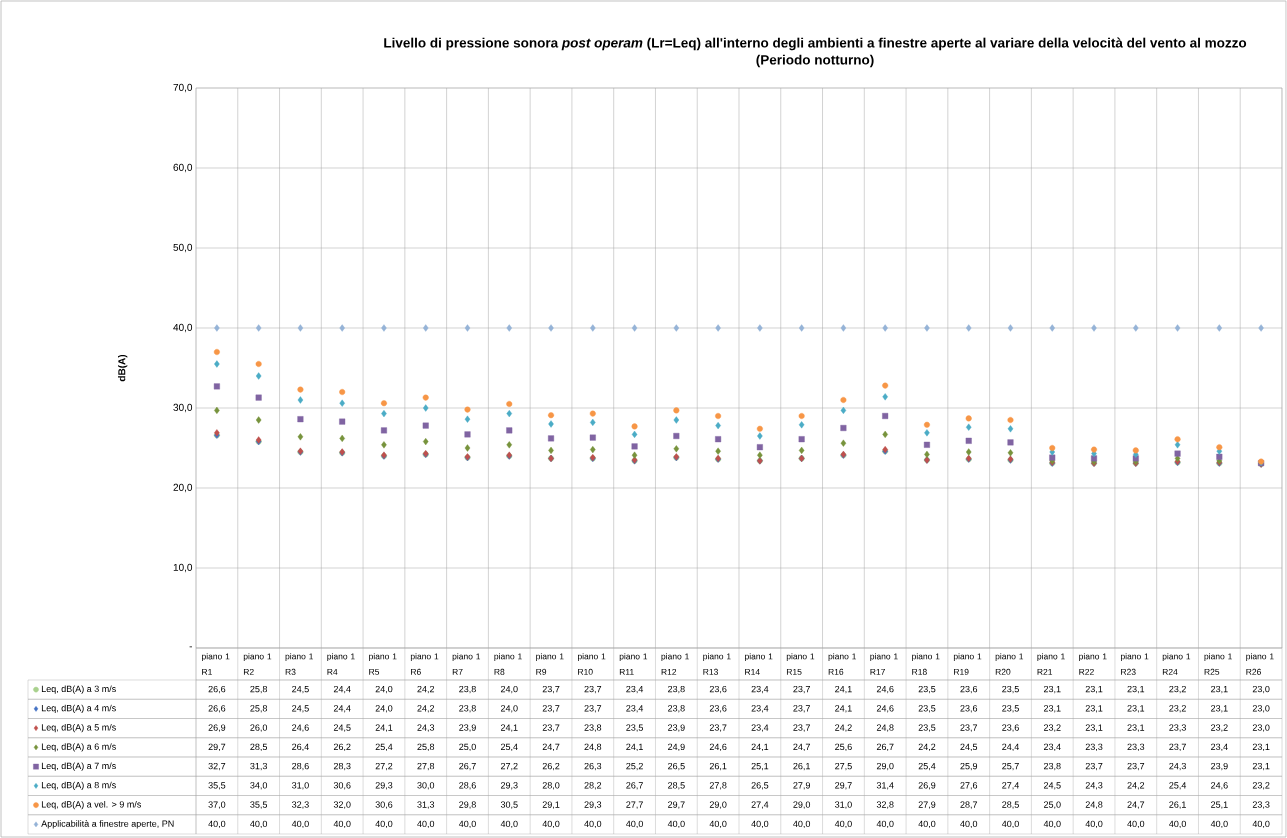  What do you see at coordinates (78, 709) in the screenshot?
I see `legend-label: Leq, dB(A) a 4 m/s` at bounding box center [78, 709].